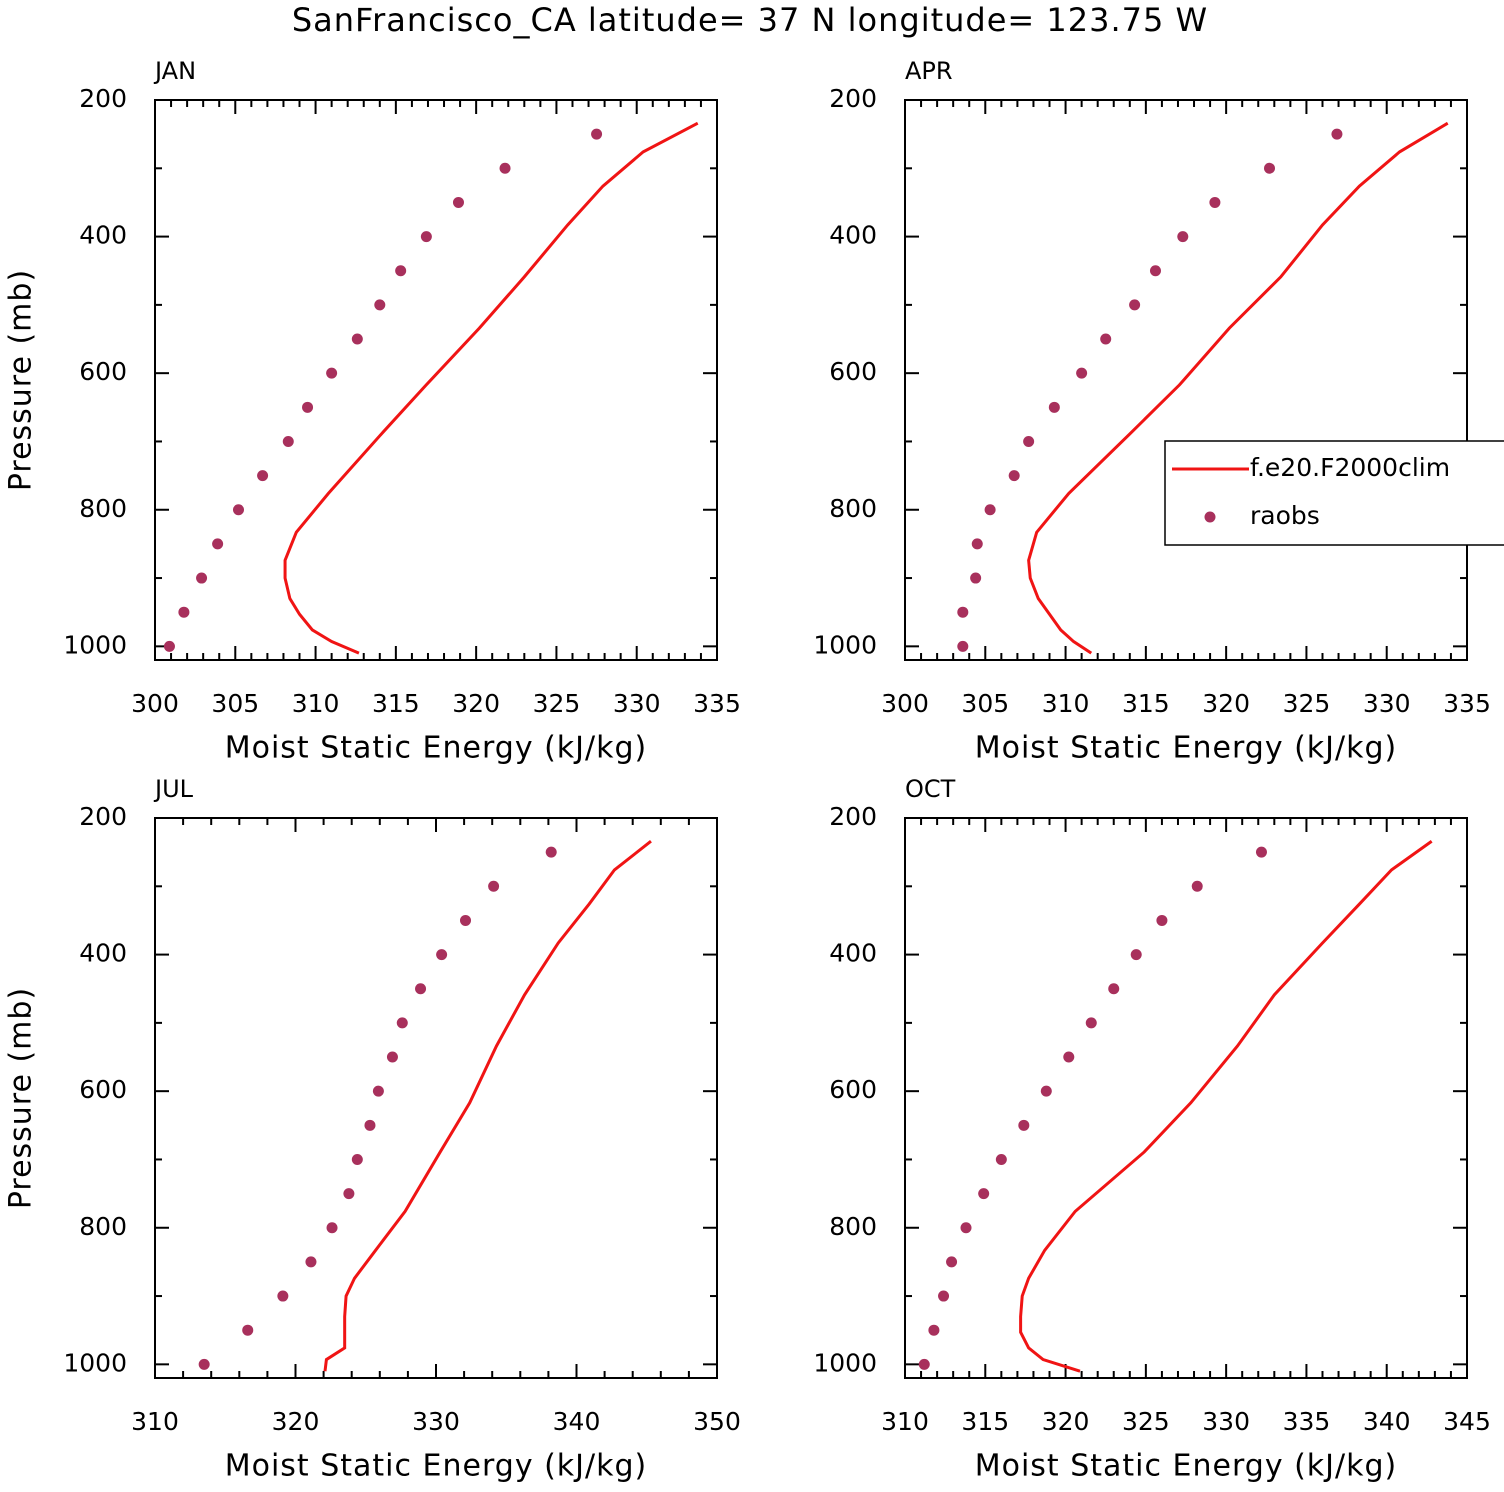 This screenshot has height=1492, width=1504. What do you see at coordinates (929, 71) in the screenshot?
I see `panel-title: APR` at bounding box center [929, 71].